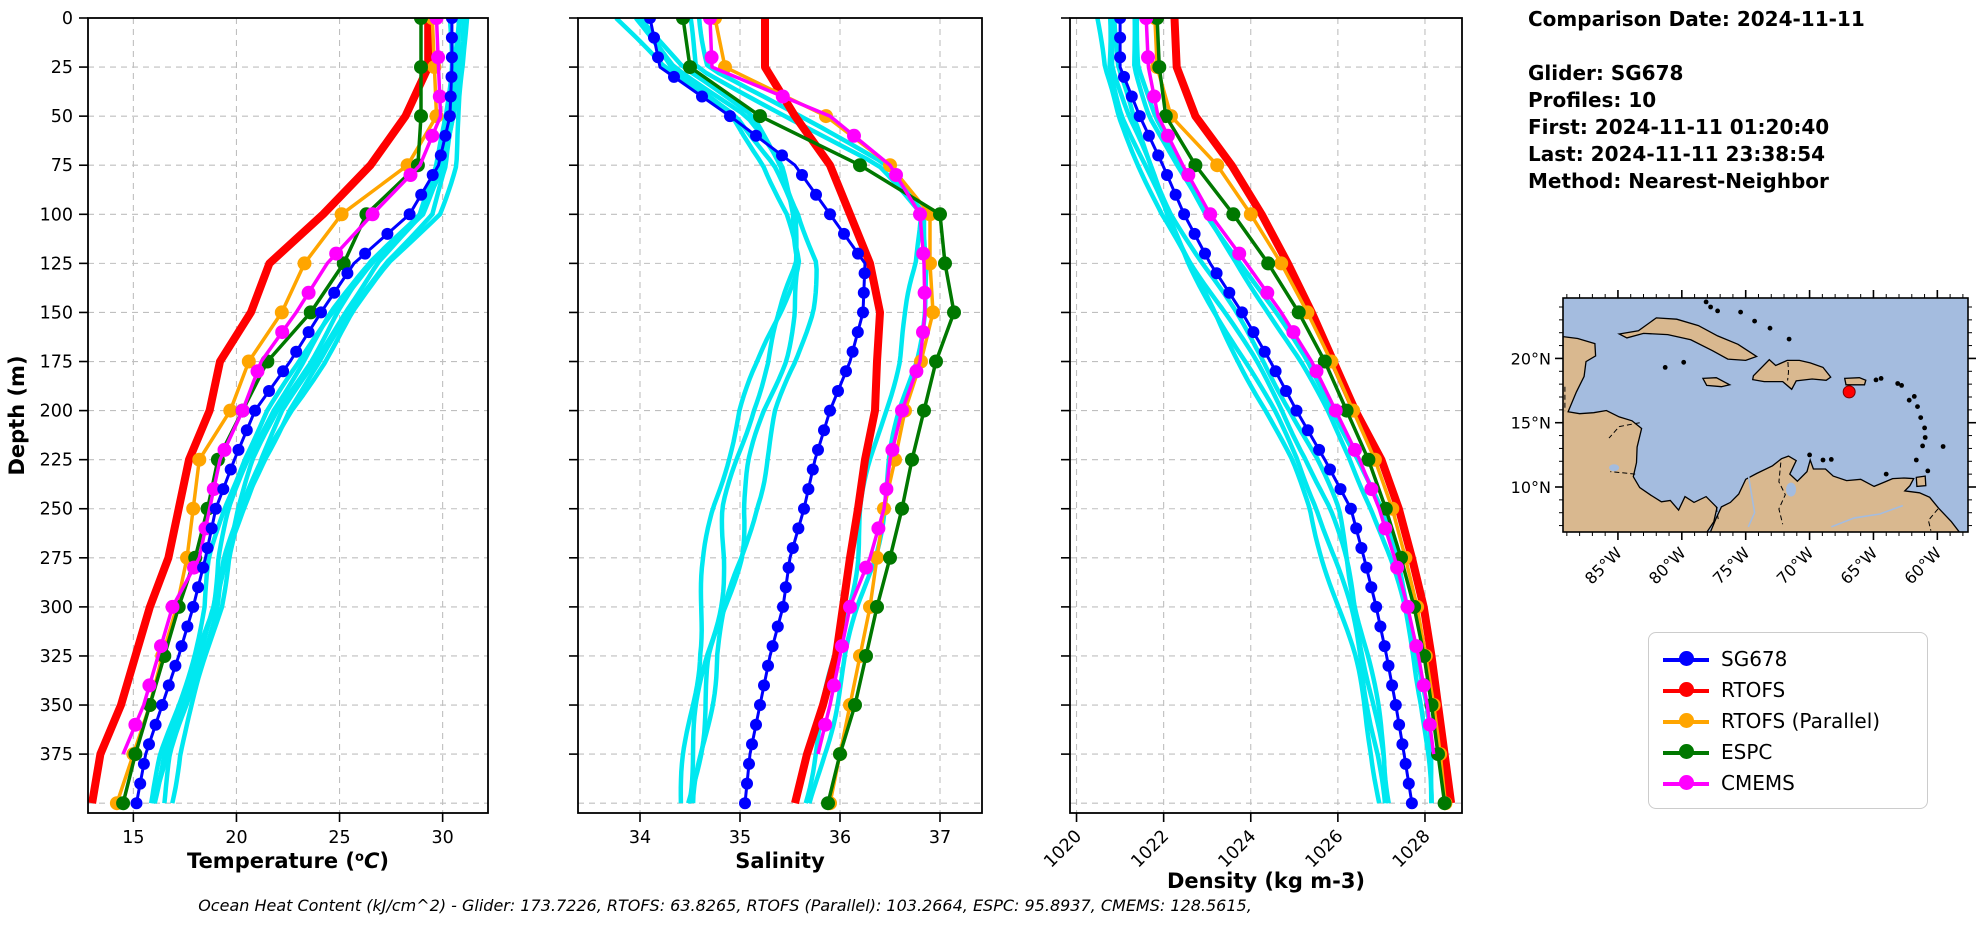  I want to click on profiles-text: Profiles: 10, so click(1592, 100).